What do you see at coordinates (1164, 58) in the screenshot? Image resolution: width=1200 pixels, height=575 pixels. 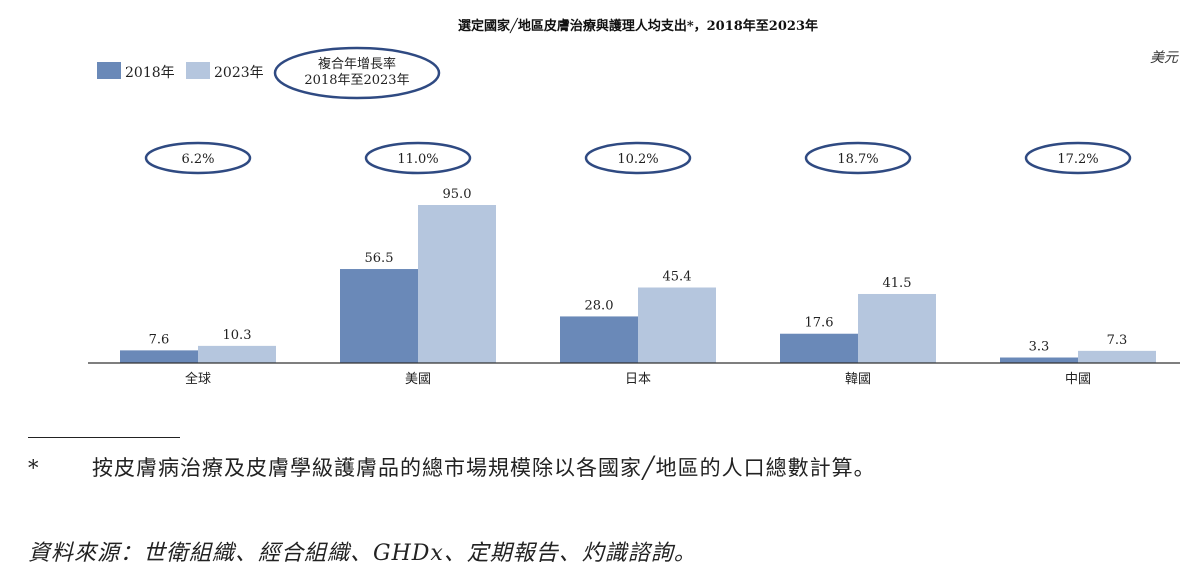 I see `unit-label: 美元` at bounding box center [1164, 58].